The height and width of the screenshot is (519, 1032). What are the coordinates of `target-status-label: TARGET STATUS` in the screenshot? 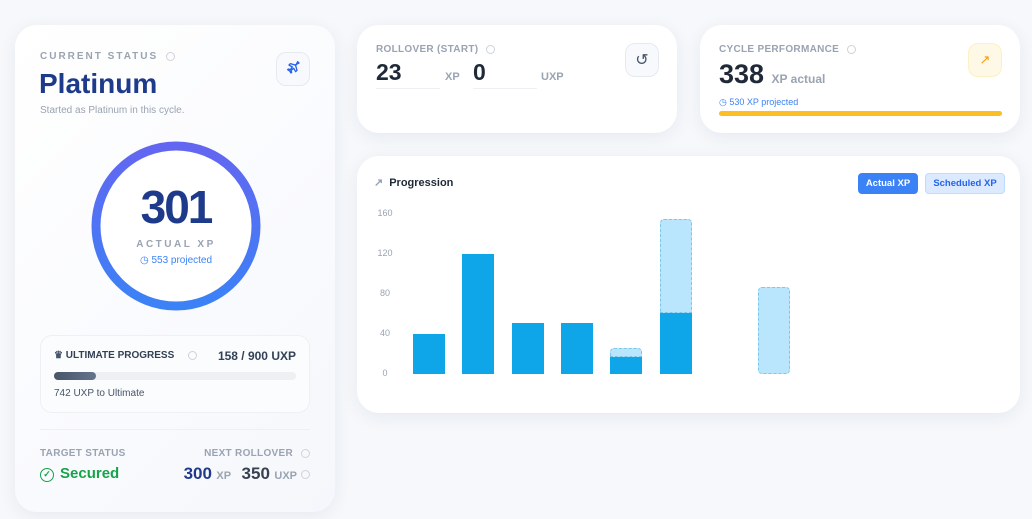 It's located at (83, 453).